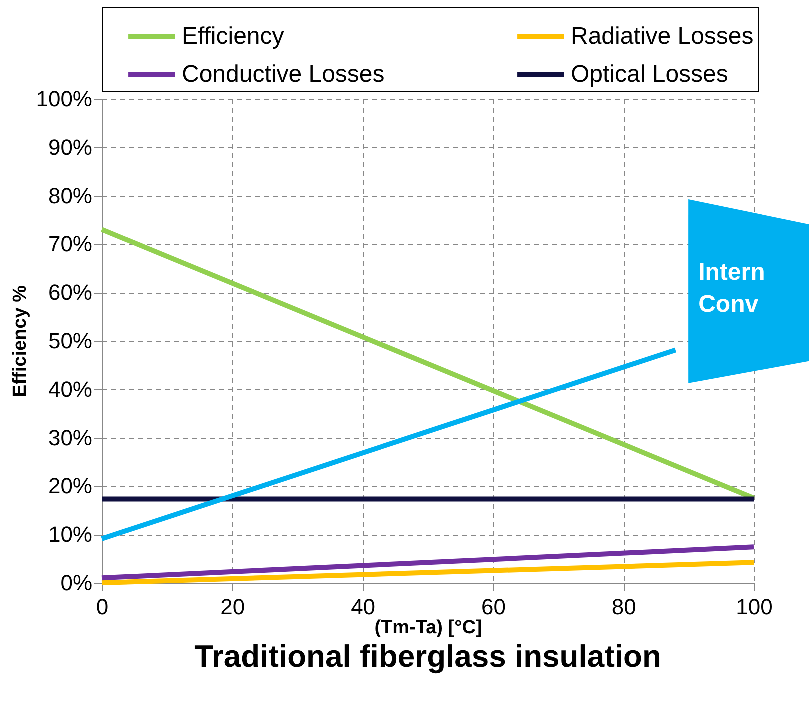 This screenshot has height=719, width=809. I want to click on legend-label: Efficiency, so click(233, 36).